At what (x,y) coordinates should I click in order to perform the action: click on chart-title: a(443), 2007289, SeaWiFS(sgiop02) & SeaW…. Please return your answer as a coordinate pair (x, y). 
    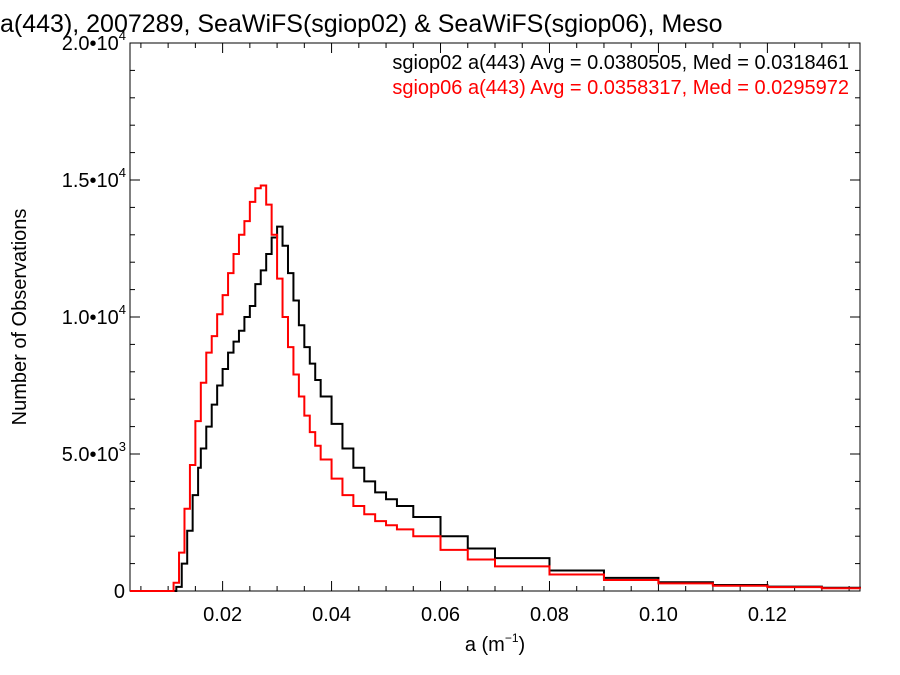
    Looking at the image, I should click on (361, 24).